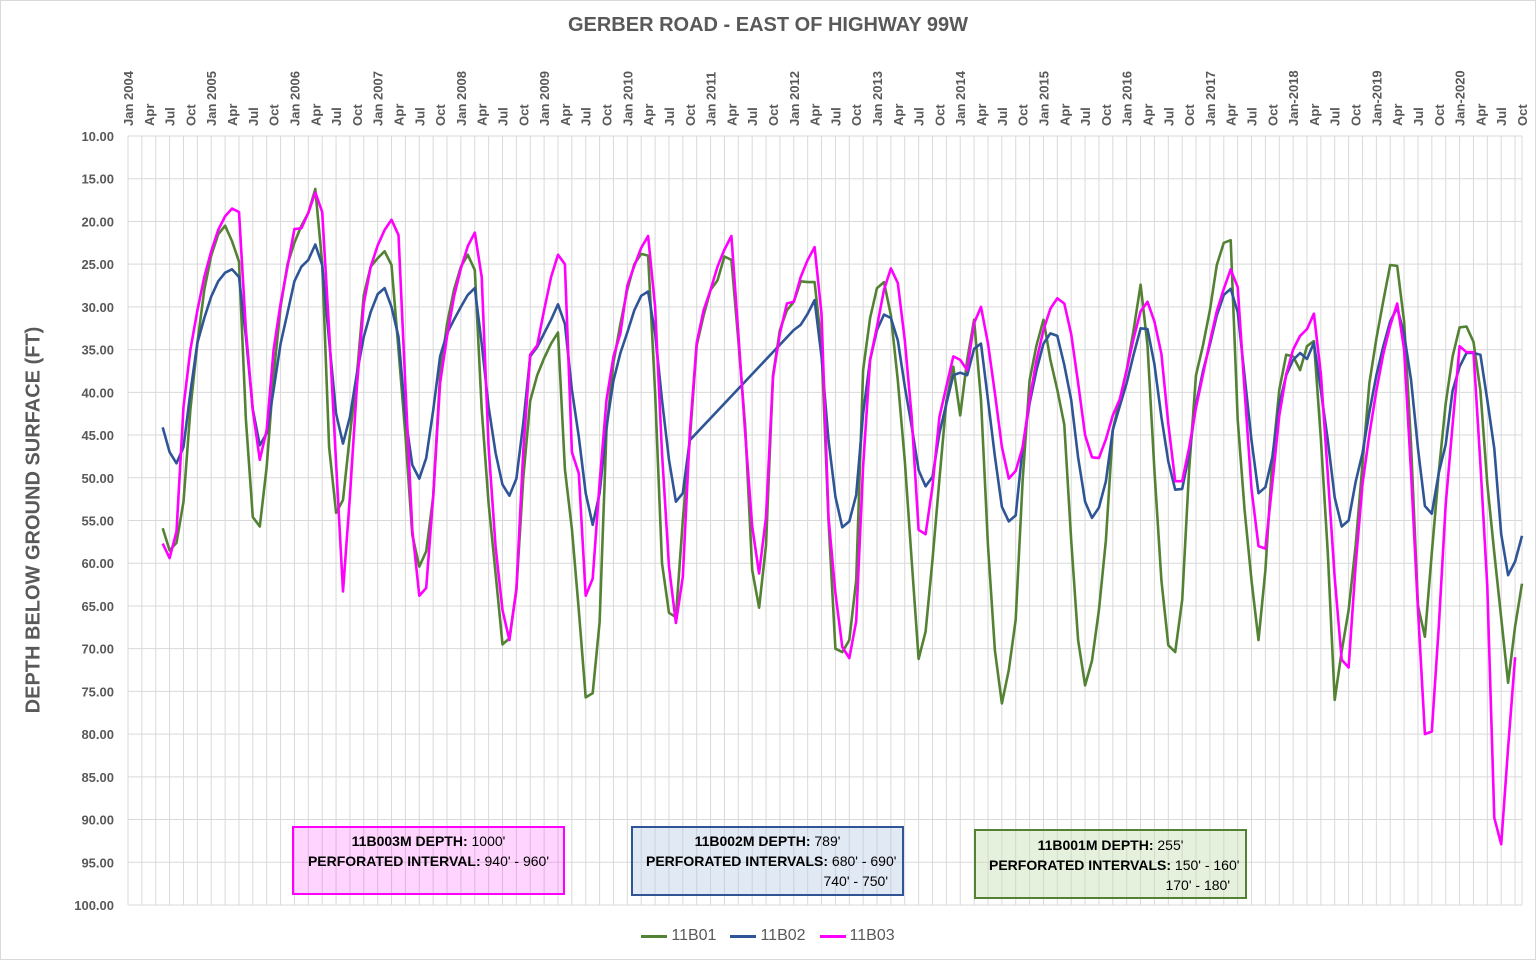 This screenshot has height=960, width=1536. What do you see at coordinates (1210, 98) in the screenshot?
I see `x-tick-label: Jan 2017` at bounding box center [1210, 98].